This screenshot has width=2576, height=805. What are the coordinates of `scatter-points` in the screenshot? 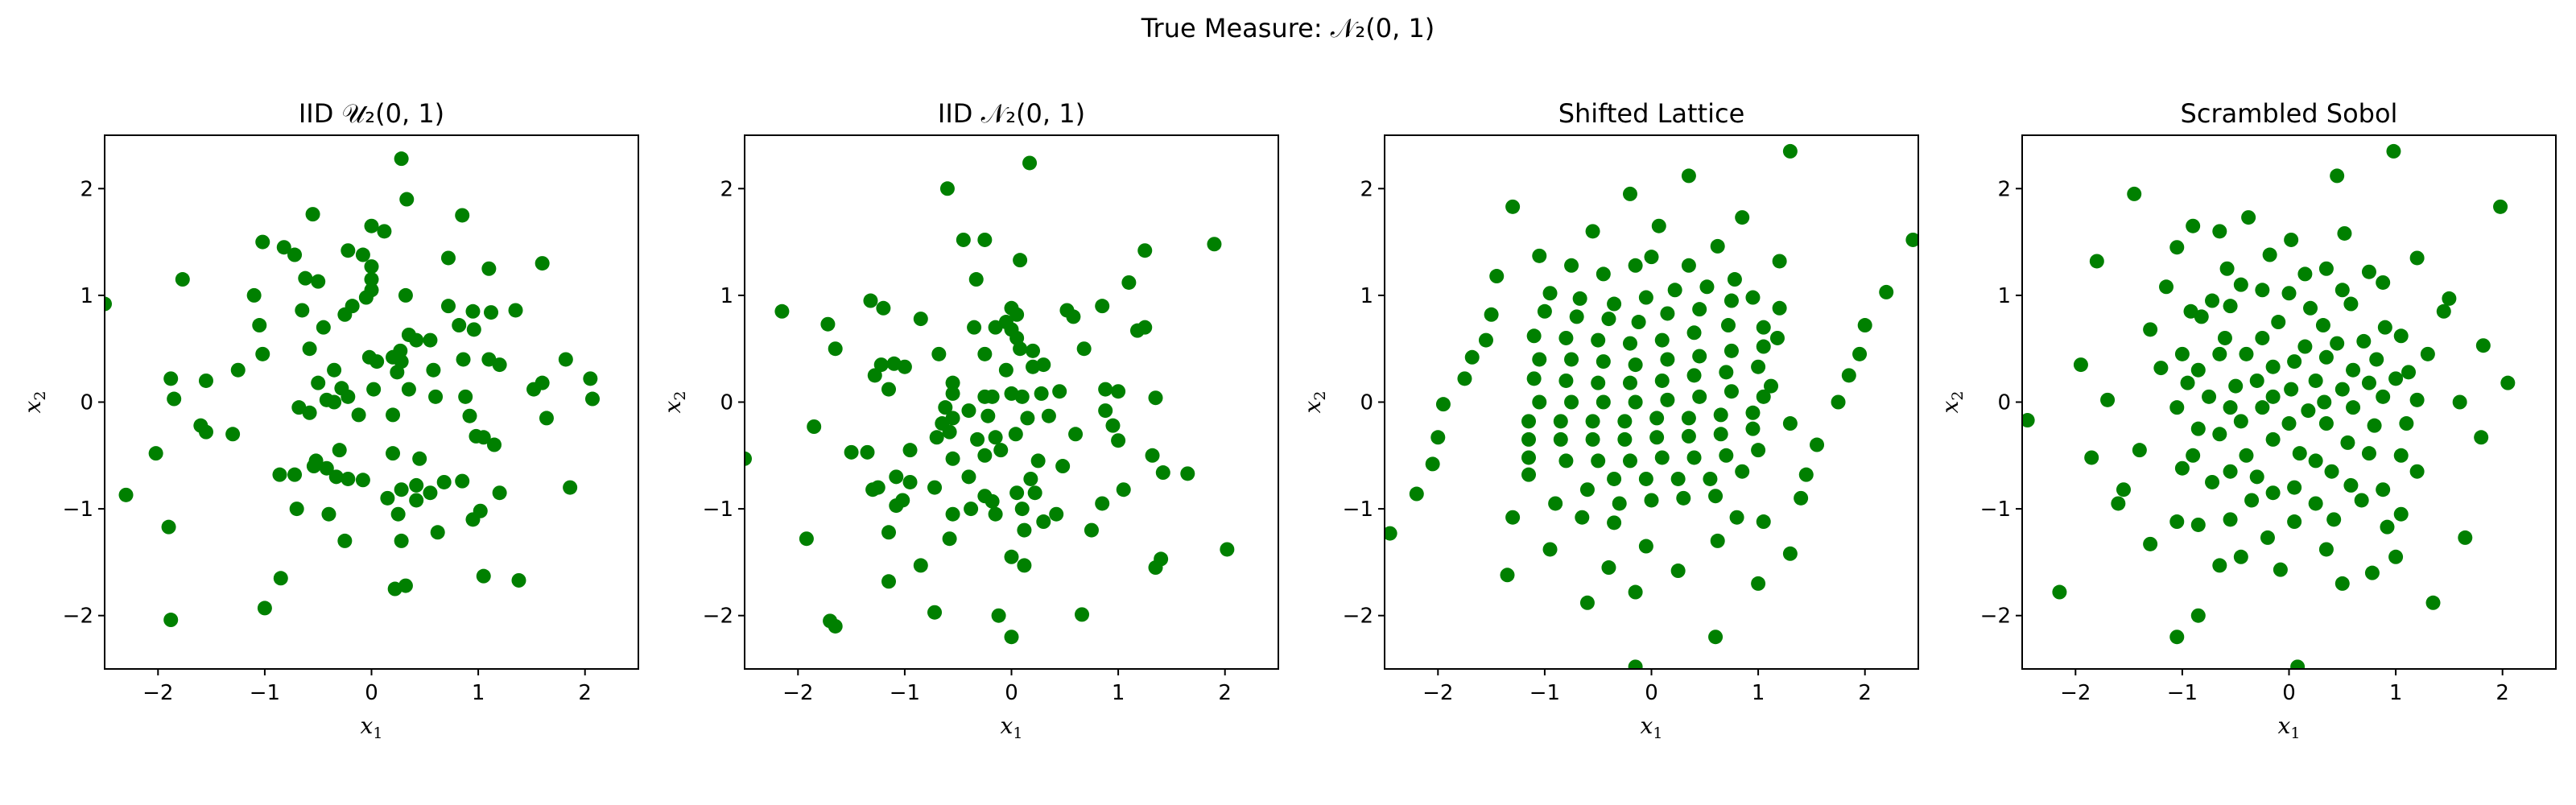 It's located at (2269, 406).